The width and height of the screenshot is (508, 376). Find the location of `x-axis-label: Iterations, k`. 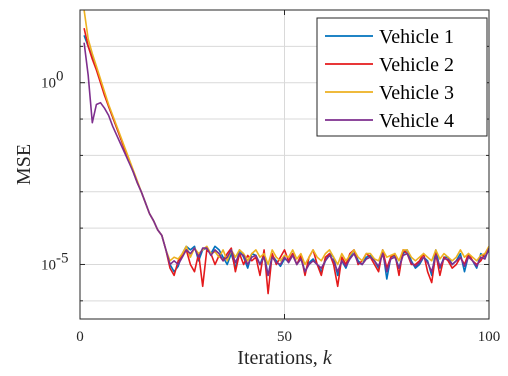

x-axis-label: Iterations, k is located at coordinates (285, 358).